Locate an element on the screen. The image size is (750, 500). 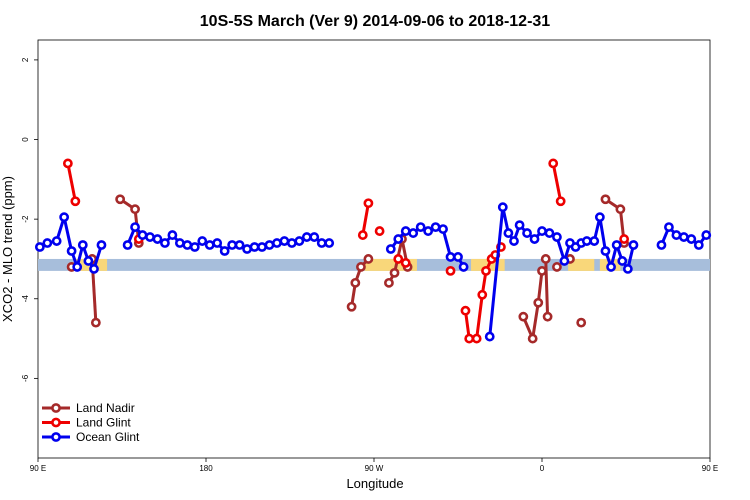
y-tick-label: -2 is located at coordinates (25, 219).